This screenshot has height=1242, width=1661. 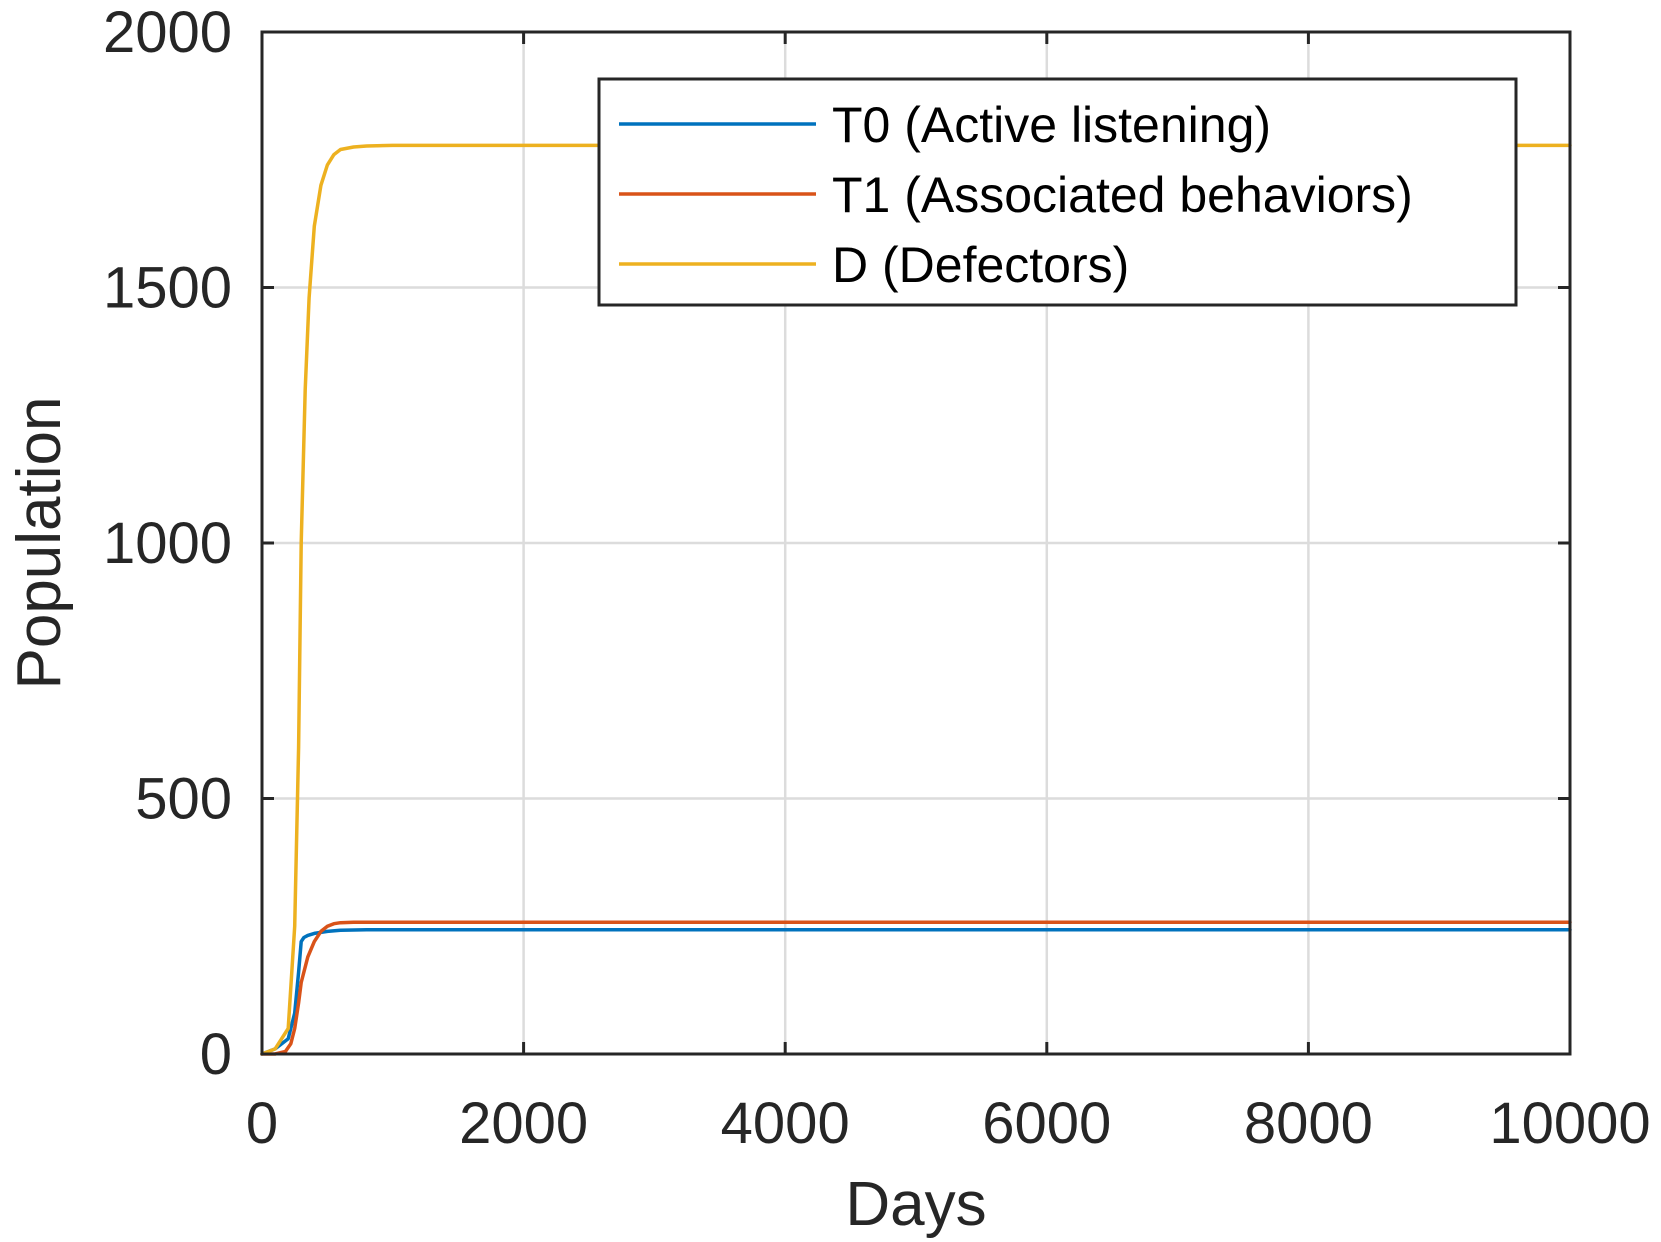 I want to click on legend-label-2: D (Defectors), so click(x=980, y=265).